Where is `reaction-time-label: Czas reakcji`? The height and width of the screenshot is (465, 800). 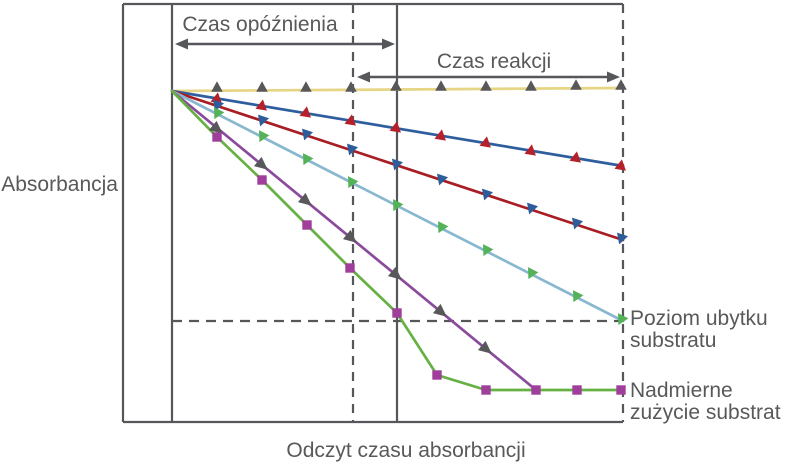 reaction-time-label: Czas reakcji is located at coordinates (494, 61).